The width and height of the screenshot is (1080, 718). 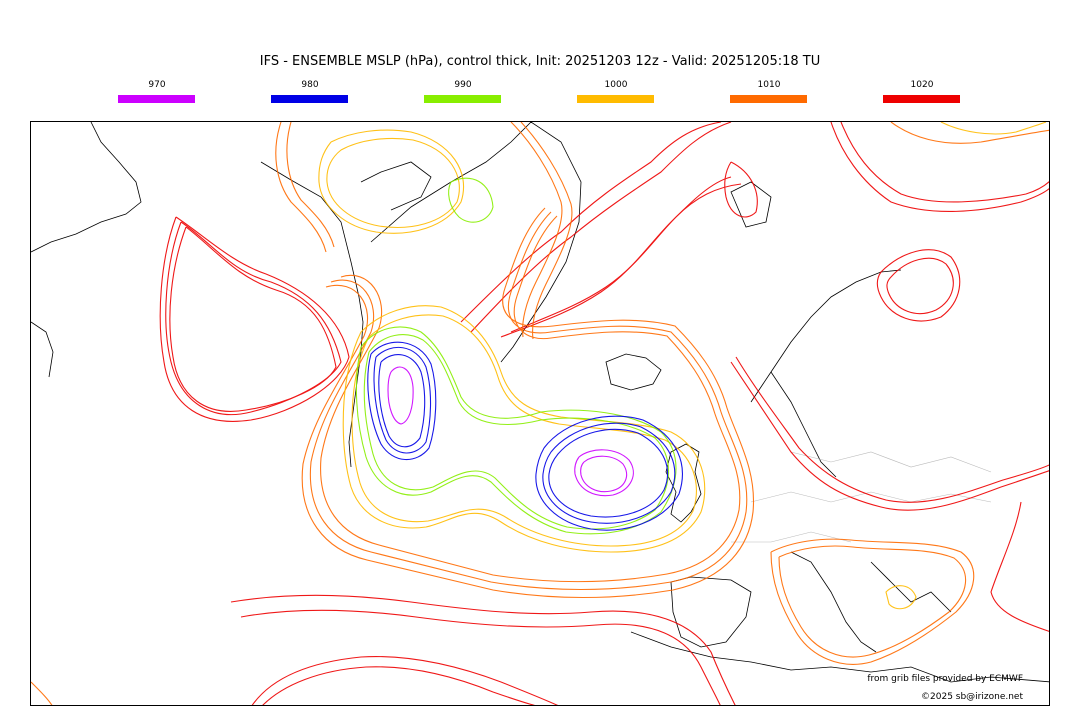 I want to click on legend-item-1010: 1010, so click(x=769, y=91).